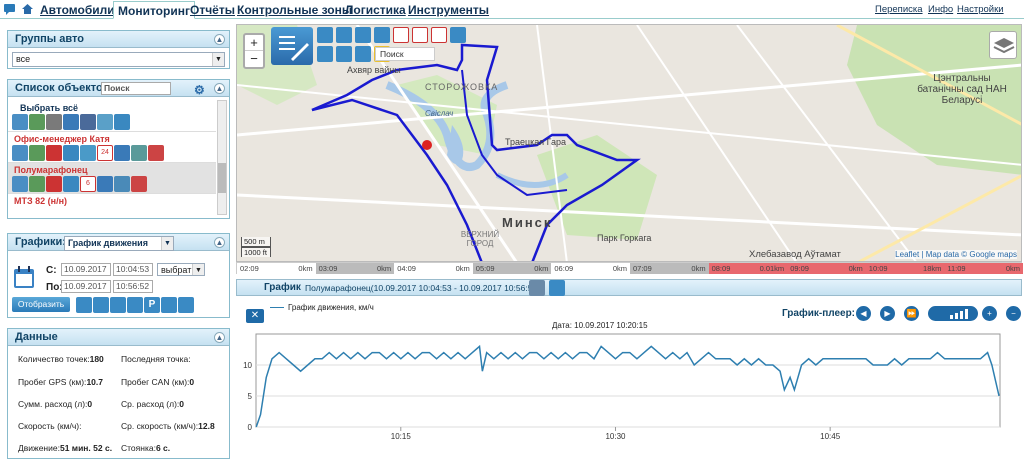  Describe the element at coordinates (537, 288) in the screenshot. I see `chart-icon` at that location.